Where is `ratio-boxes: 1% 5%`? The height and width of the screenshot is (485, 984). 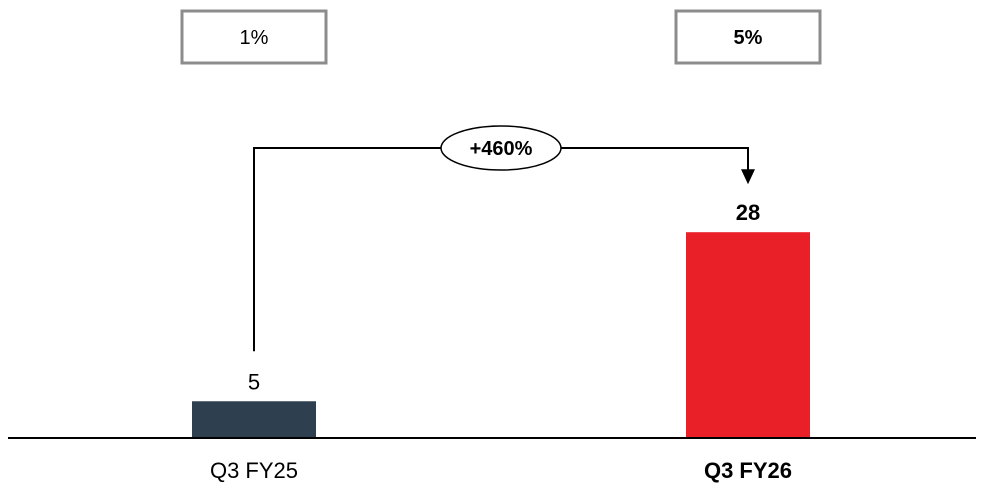
ratio-boxes: 1% 5% is located at coordinates (501, 37).